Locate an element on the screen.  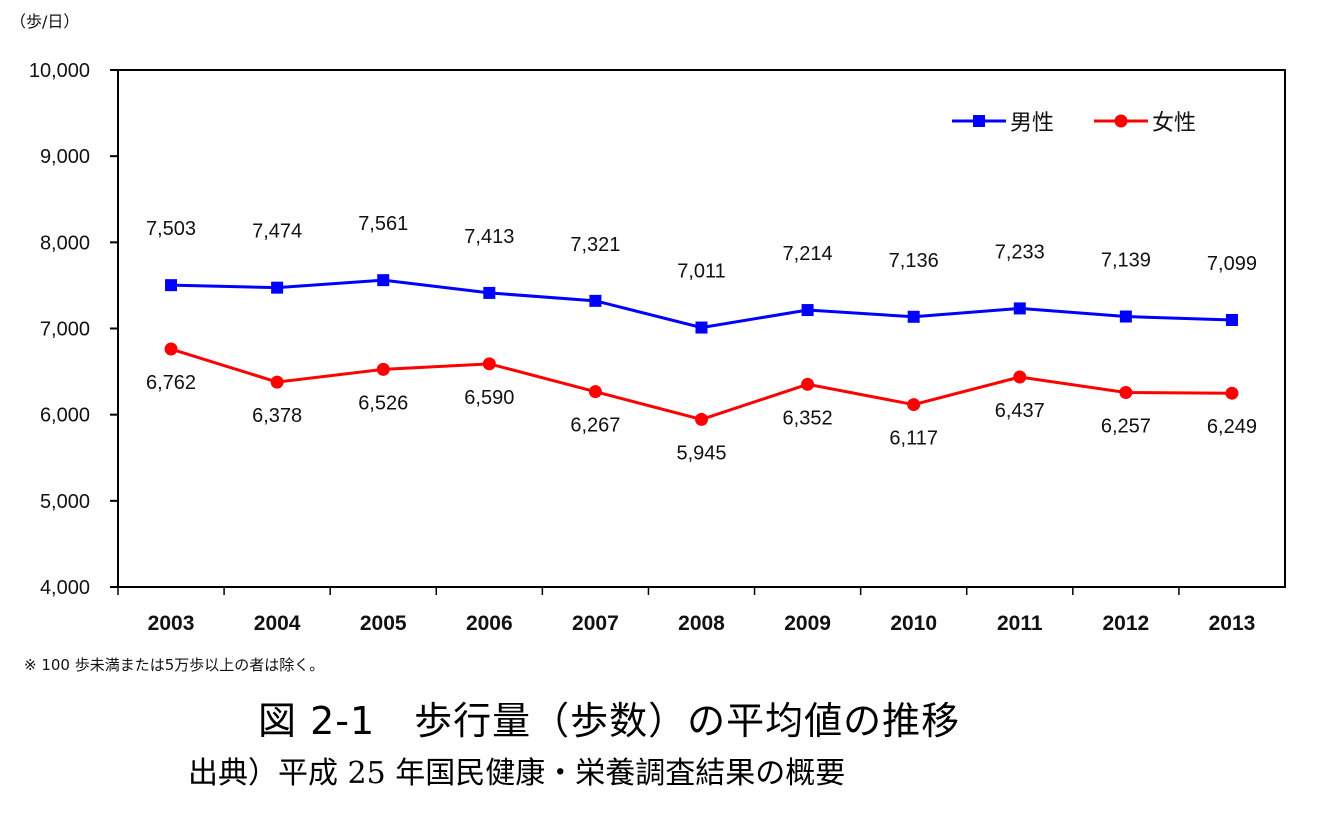
x-tick-label: 2007 is located at coordinates (595, 623).